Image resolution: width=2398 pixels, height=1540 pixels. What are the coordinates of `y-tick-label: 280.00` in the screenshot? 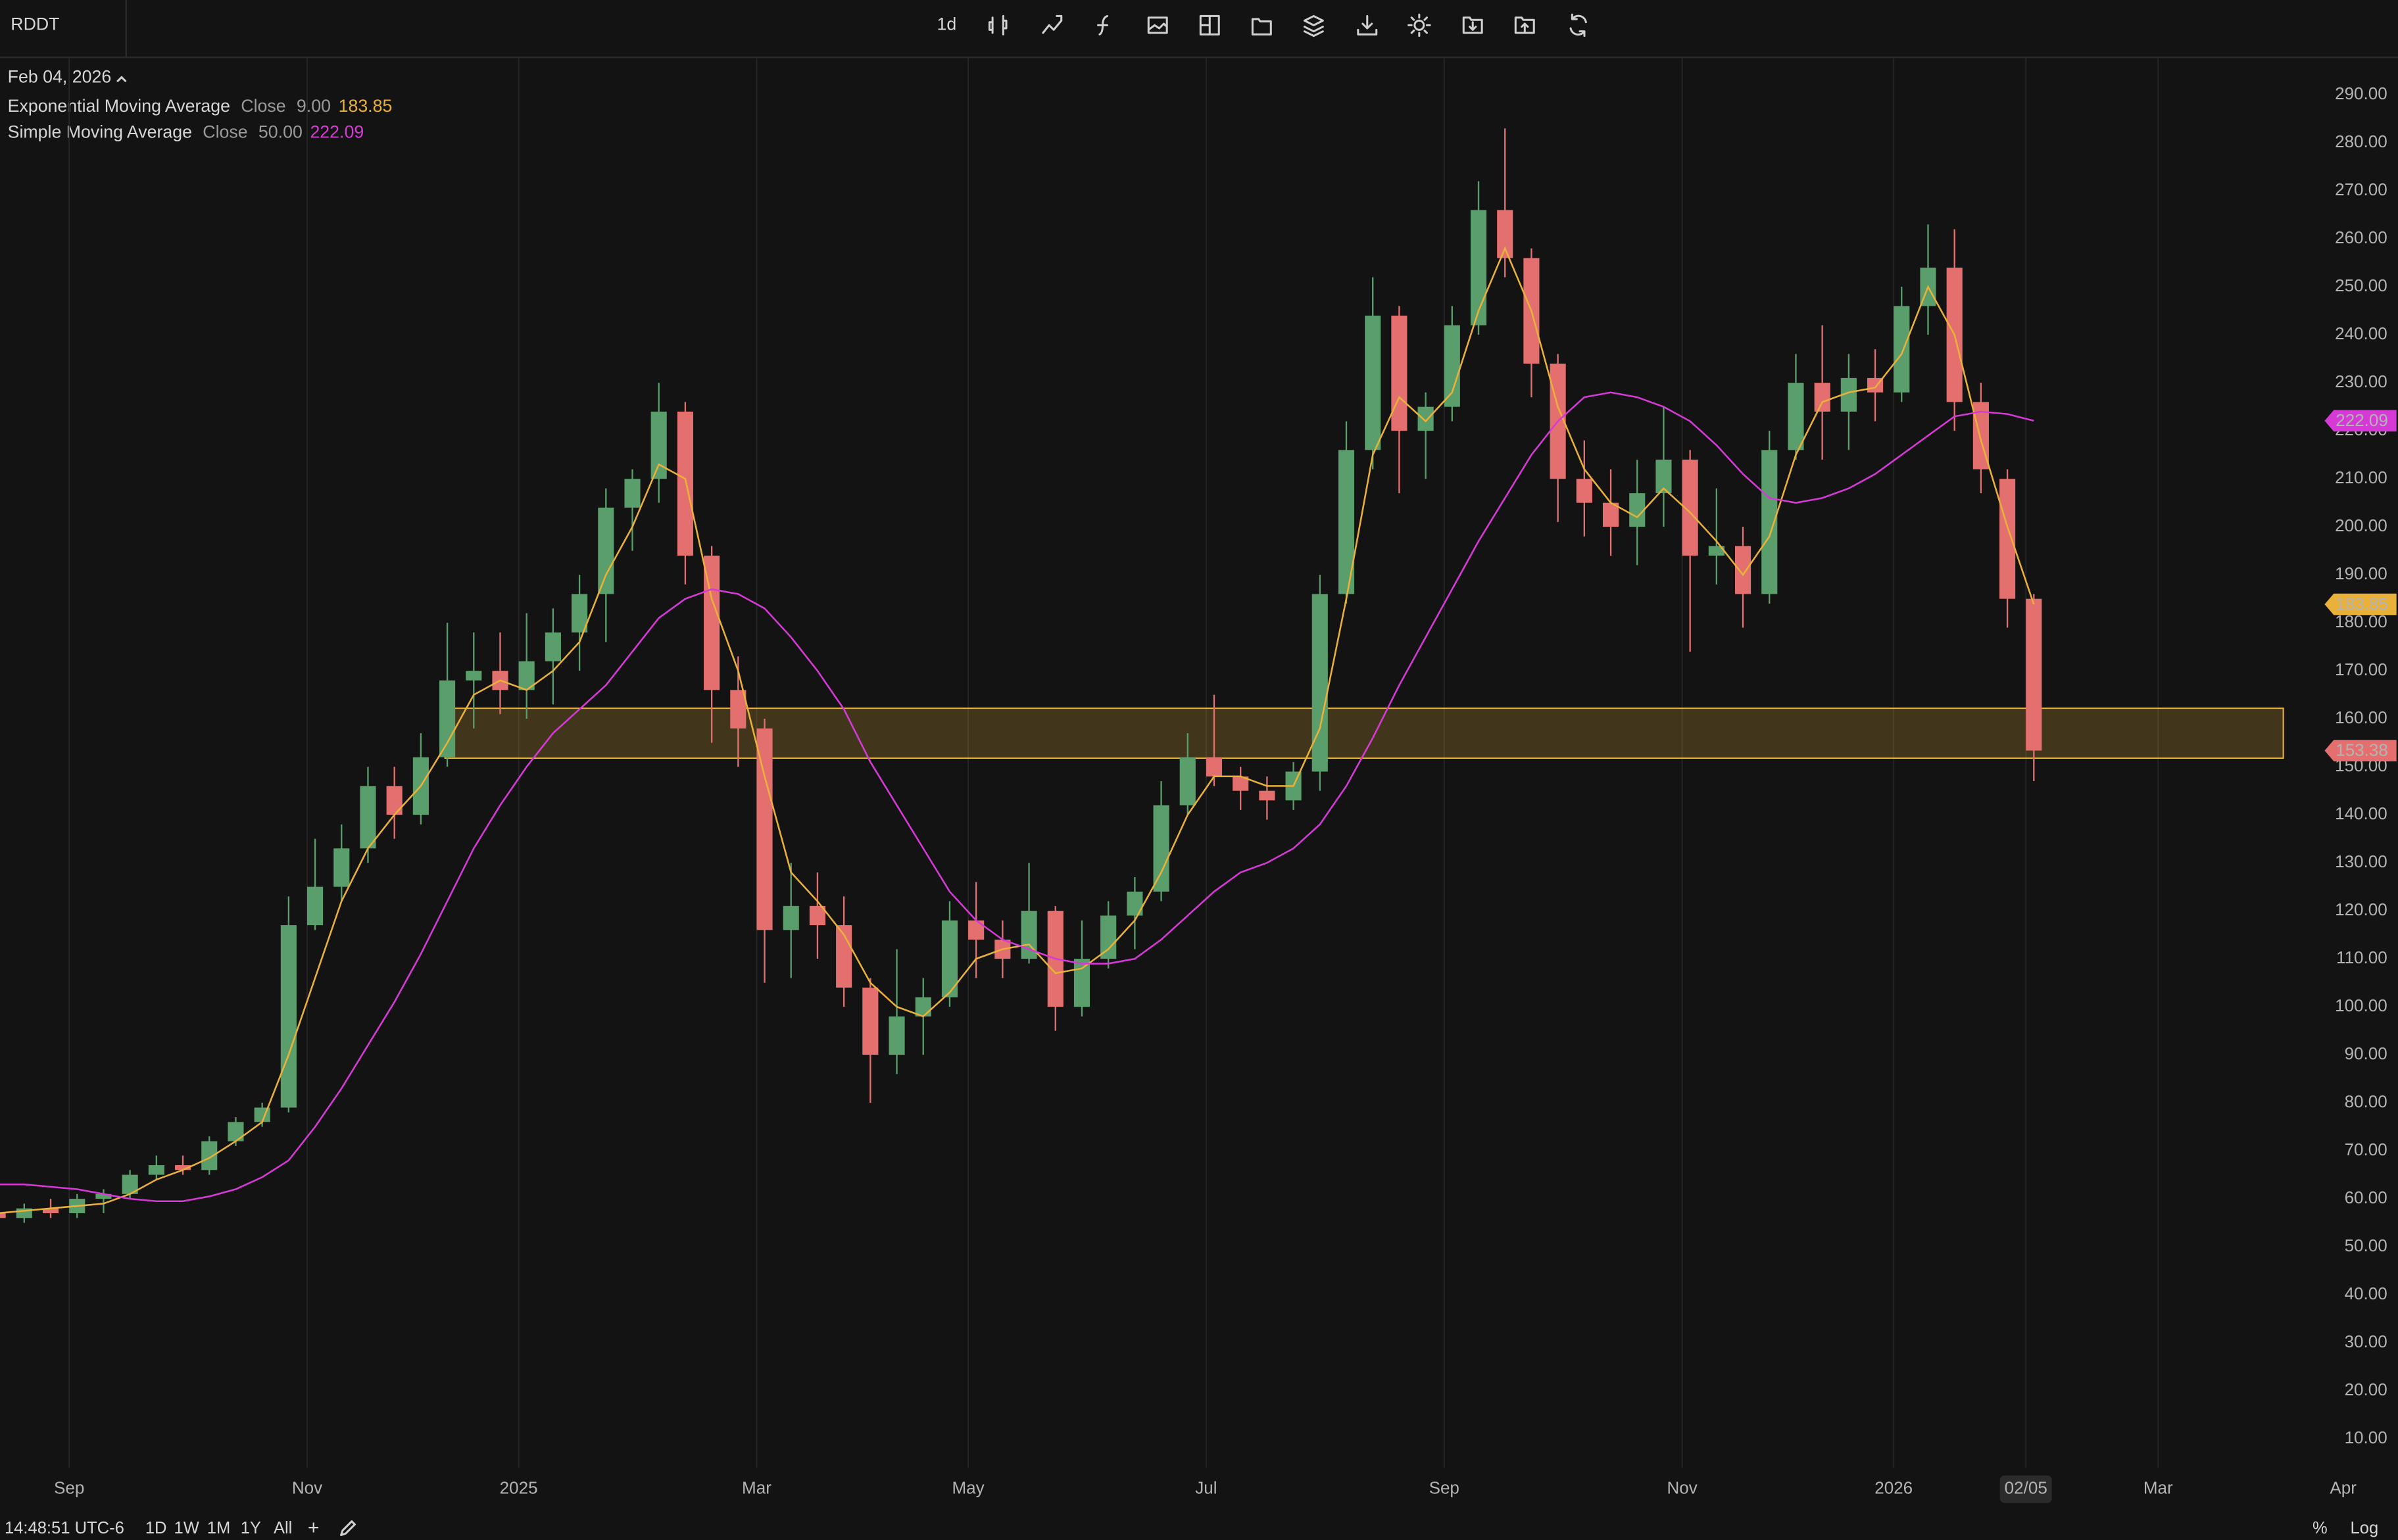 It's located at (2361, 141).